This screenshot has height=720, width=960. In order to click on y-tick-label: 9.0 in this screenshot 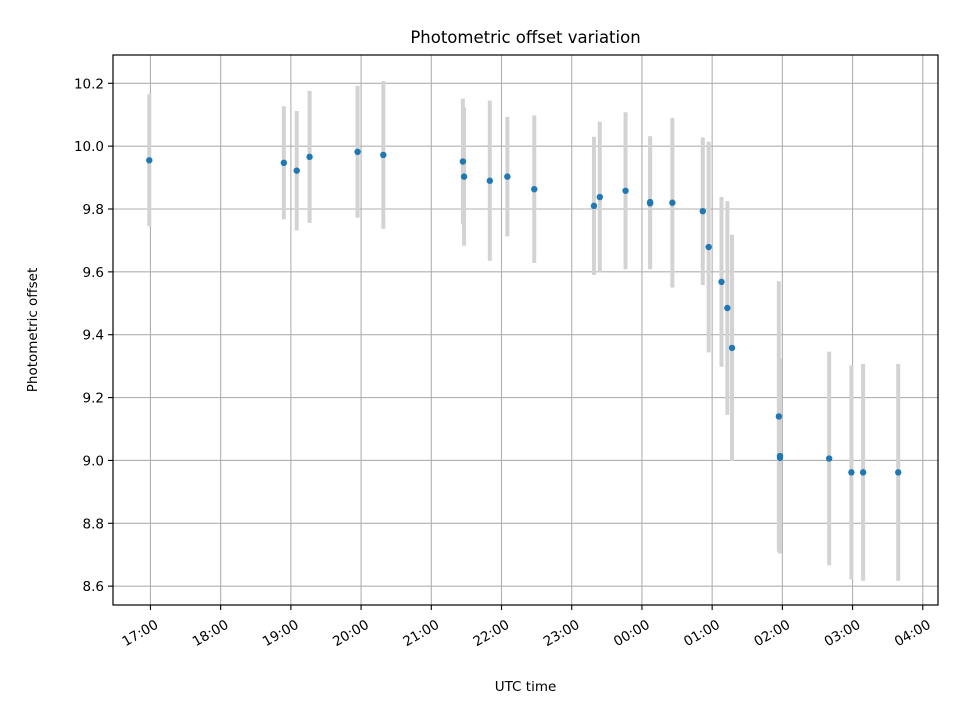, I will do `click(93, 461)`.